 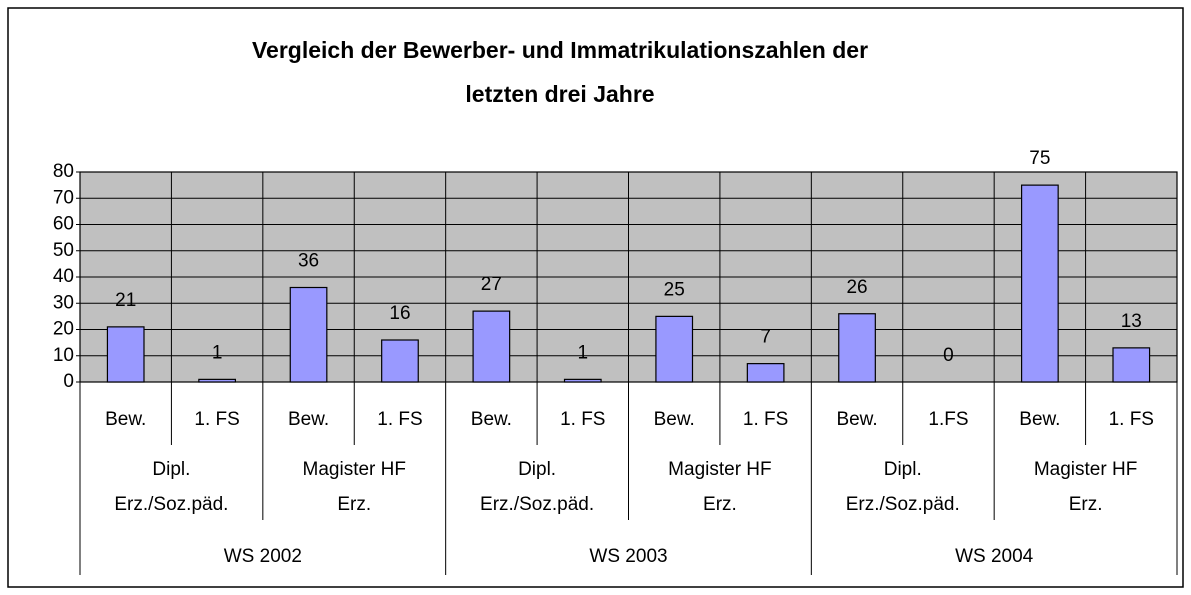 I want to click on value-label: 36, so click(x=308, y=261).